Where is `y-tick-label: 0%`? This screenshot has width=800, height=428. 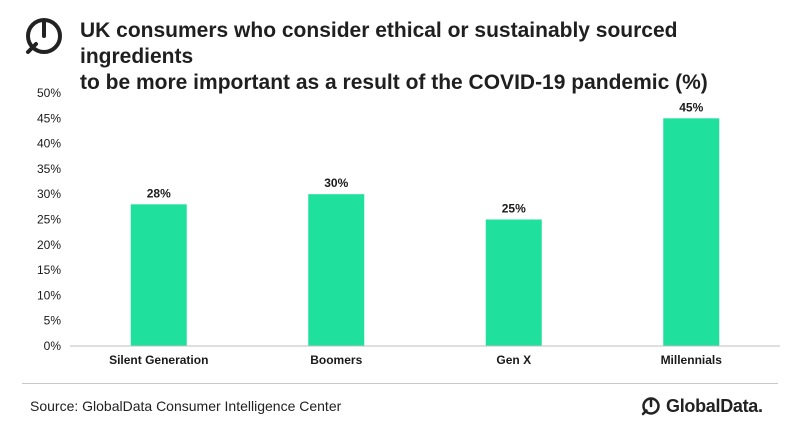 y-tick-label: 0% is located at coordinates (53, 346).